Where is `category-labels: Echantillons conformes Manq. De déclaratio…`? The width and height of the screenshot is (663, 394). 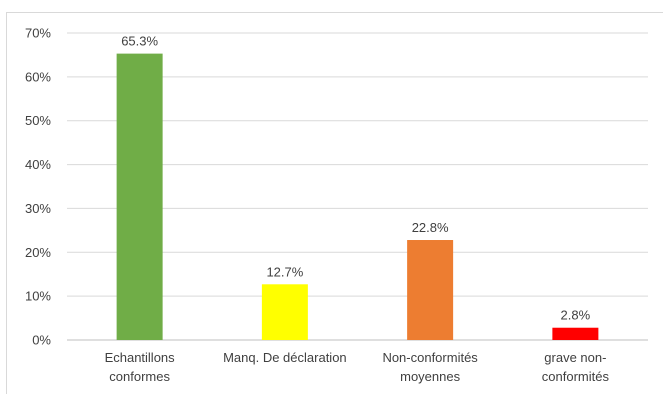 category-labels: Echantillons conformes Manq. De déclaratio… is located at coordinates (357, 367).